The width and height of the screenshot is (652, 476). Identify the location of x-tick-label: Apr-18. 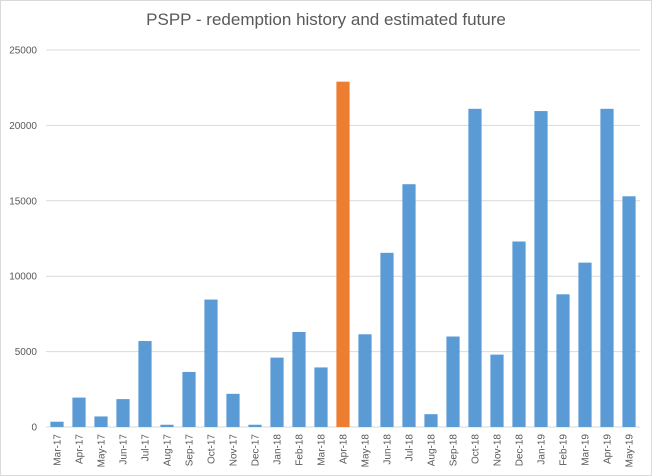
(344, 449).